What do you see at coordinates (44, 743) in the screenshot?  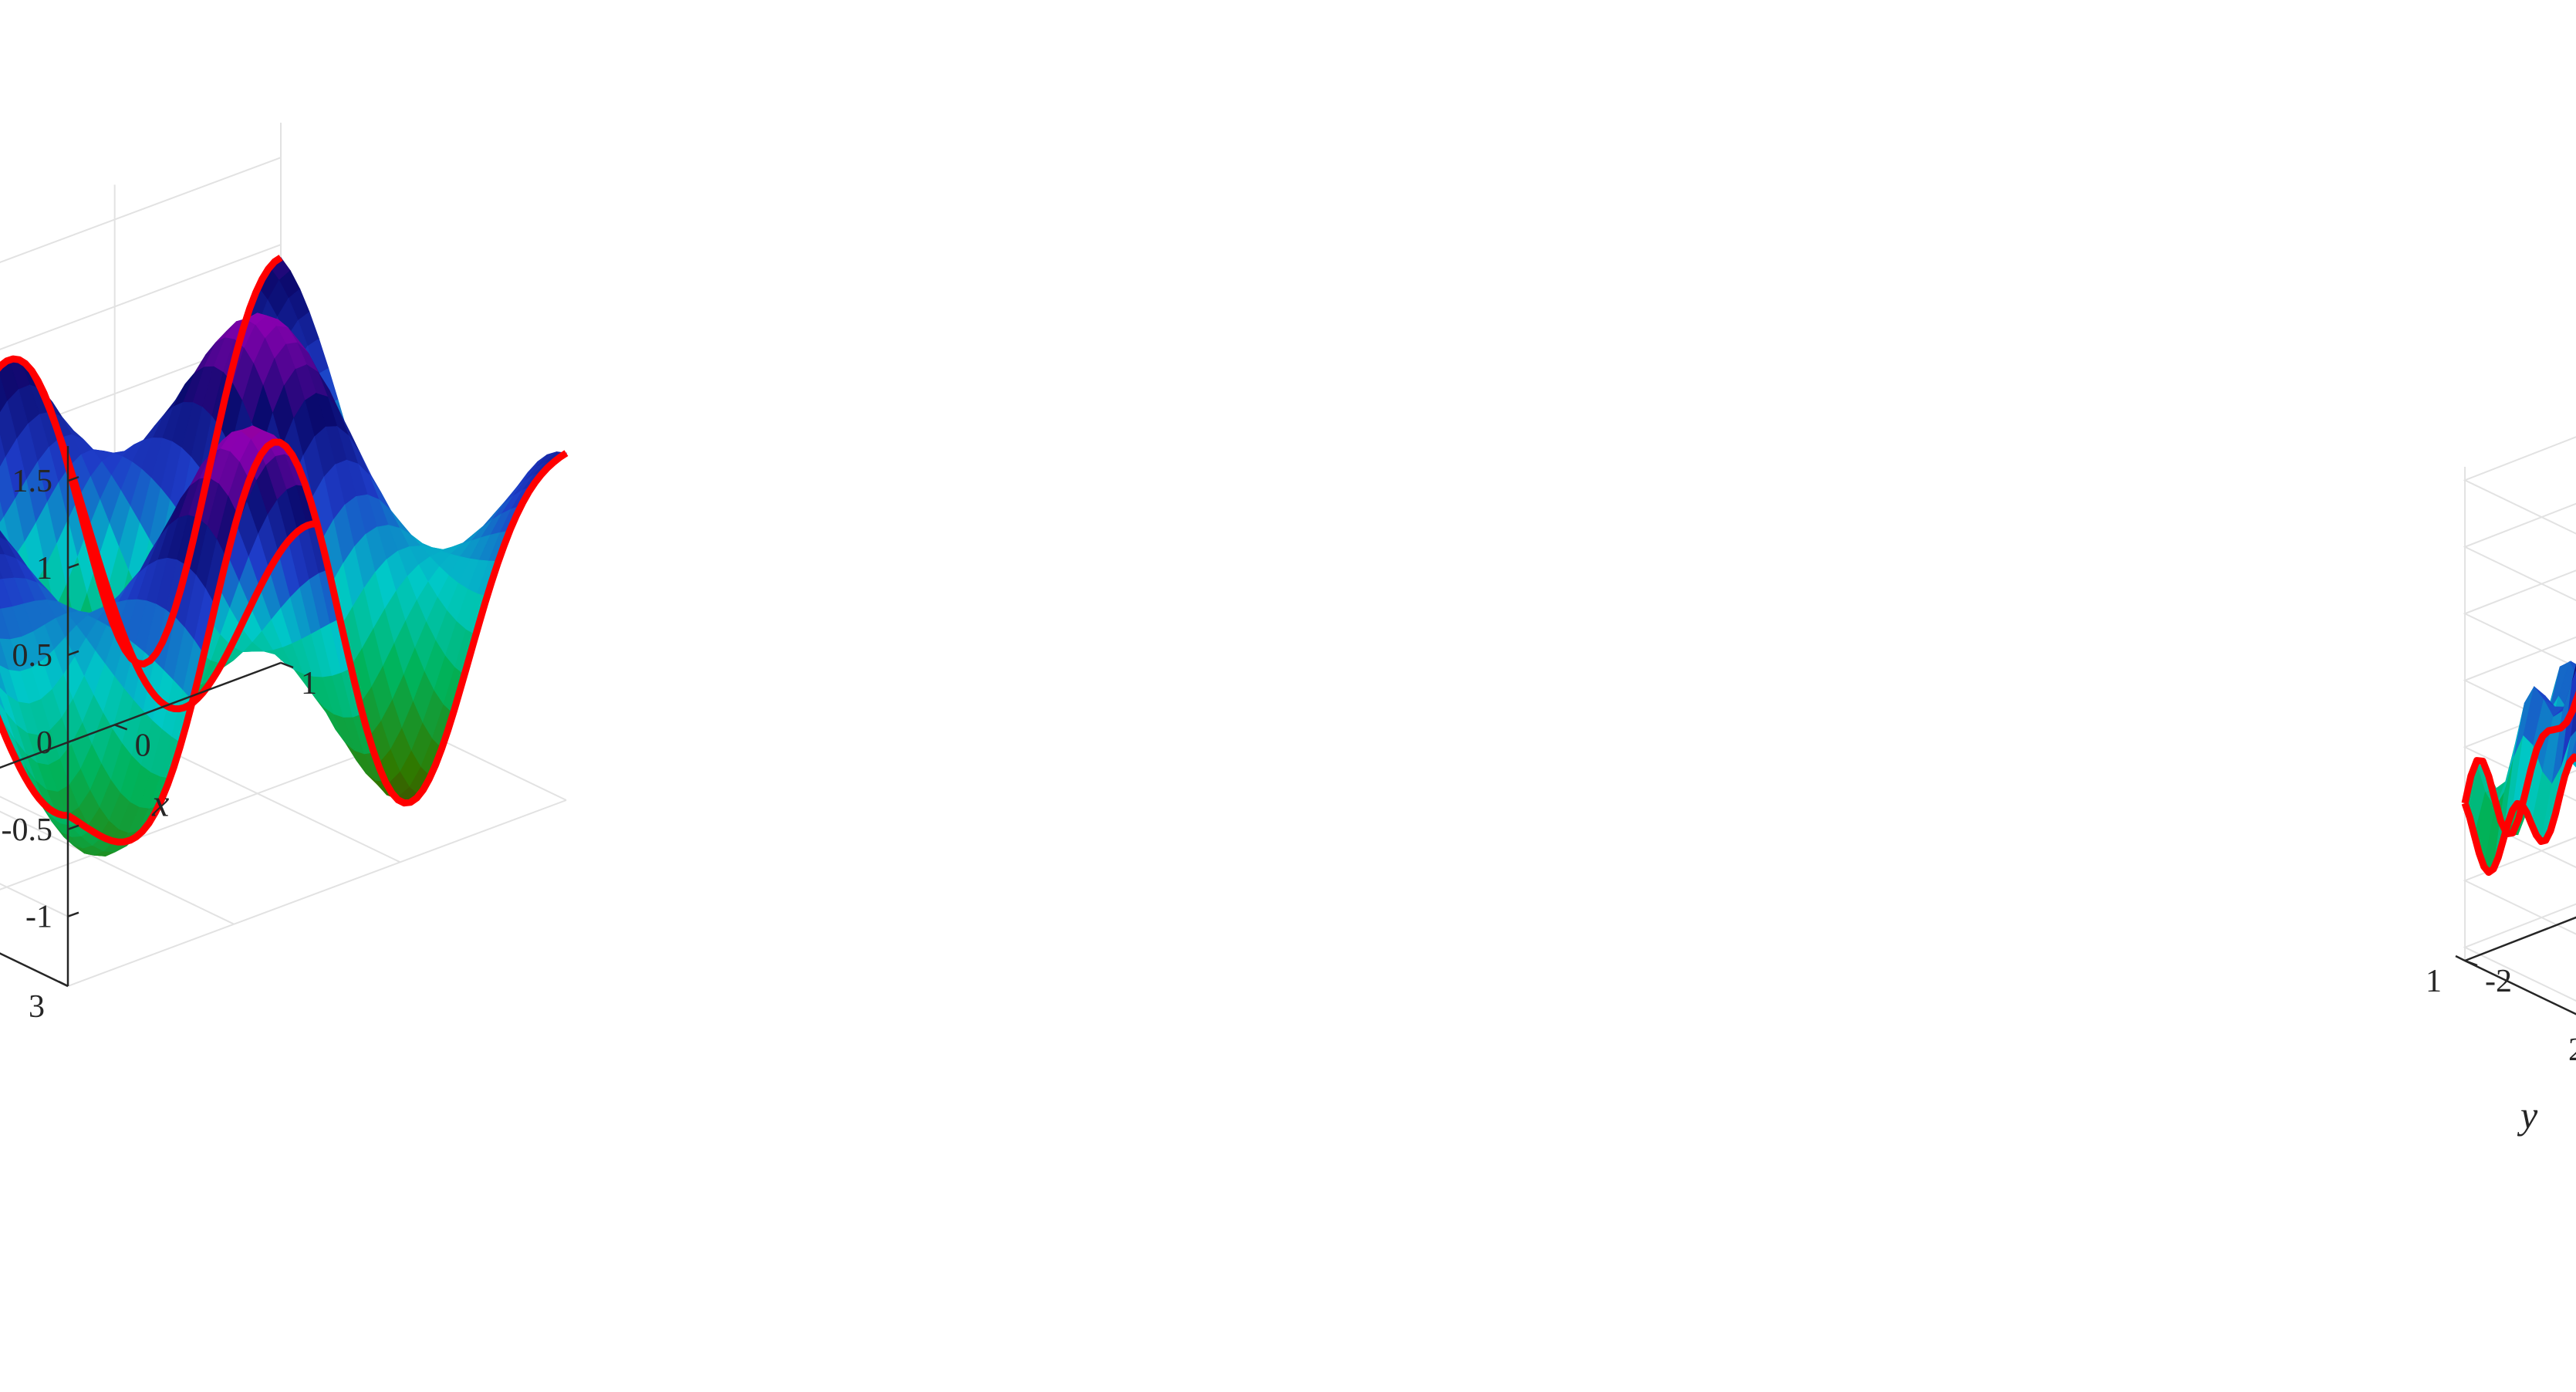 I see `z-tick-label: 0` at bounding box center [44, 743].